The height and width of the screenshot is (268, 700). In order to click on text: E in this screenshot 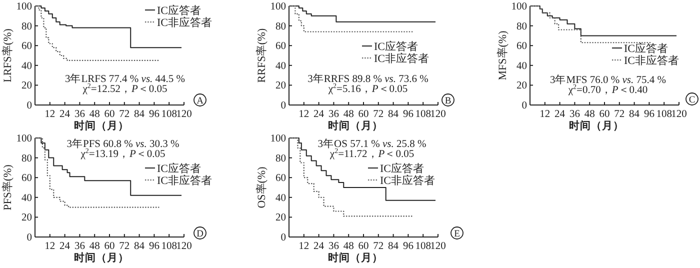, I will do `click(457, 235)`.